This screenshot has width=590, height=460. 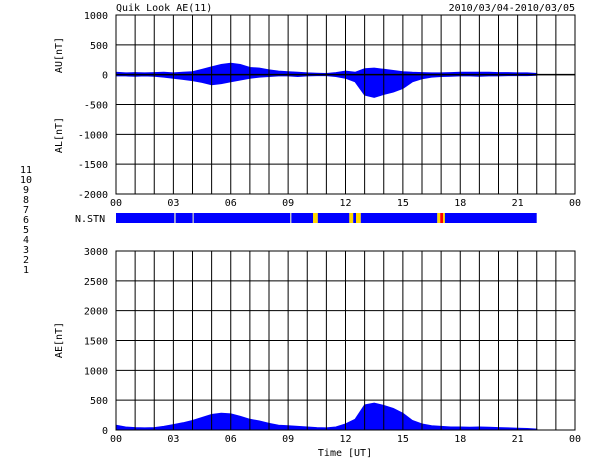 What do you see at coordinates (93, 135) in the screenshot?
I see `y-tick-label: -1000` at bounding box center [93, 135].